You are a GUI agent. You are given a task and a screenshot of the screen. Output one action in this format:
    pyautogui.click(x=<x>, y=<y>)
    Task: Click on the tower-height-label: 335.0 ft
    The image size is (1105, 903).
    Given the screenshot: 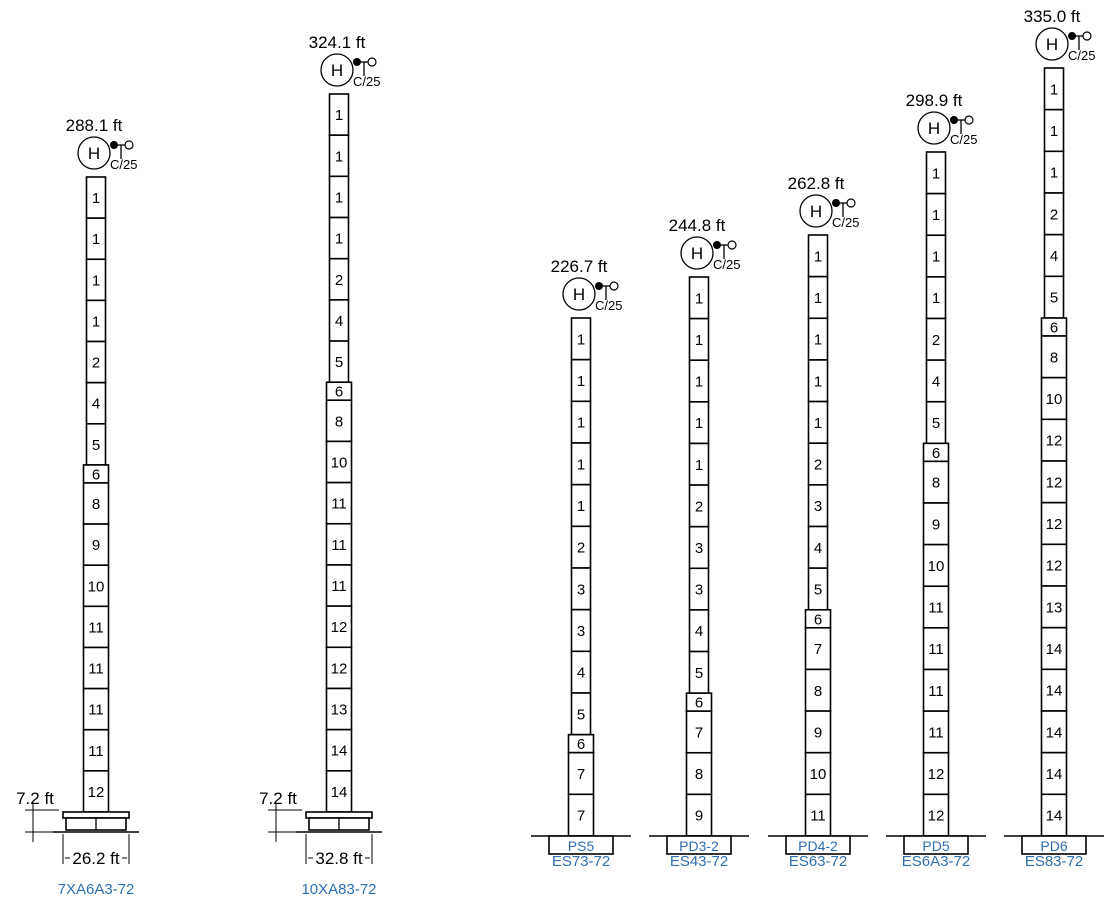 What is the action you would take?
    pyautogui.click(x=1052, y=16)
    